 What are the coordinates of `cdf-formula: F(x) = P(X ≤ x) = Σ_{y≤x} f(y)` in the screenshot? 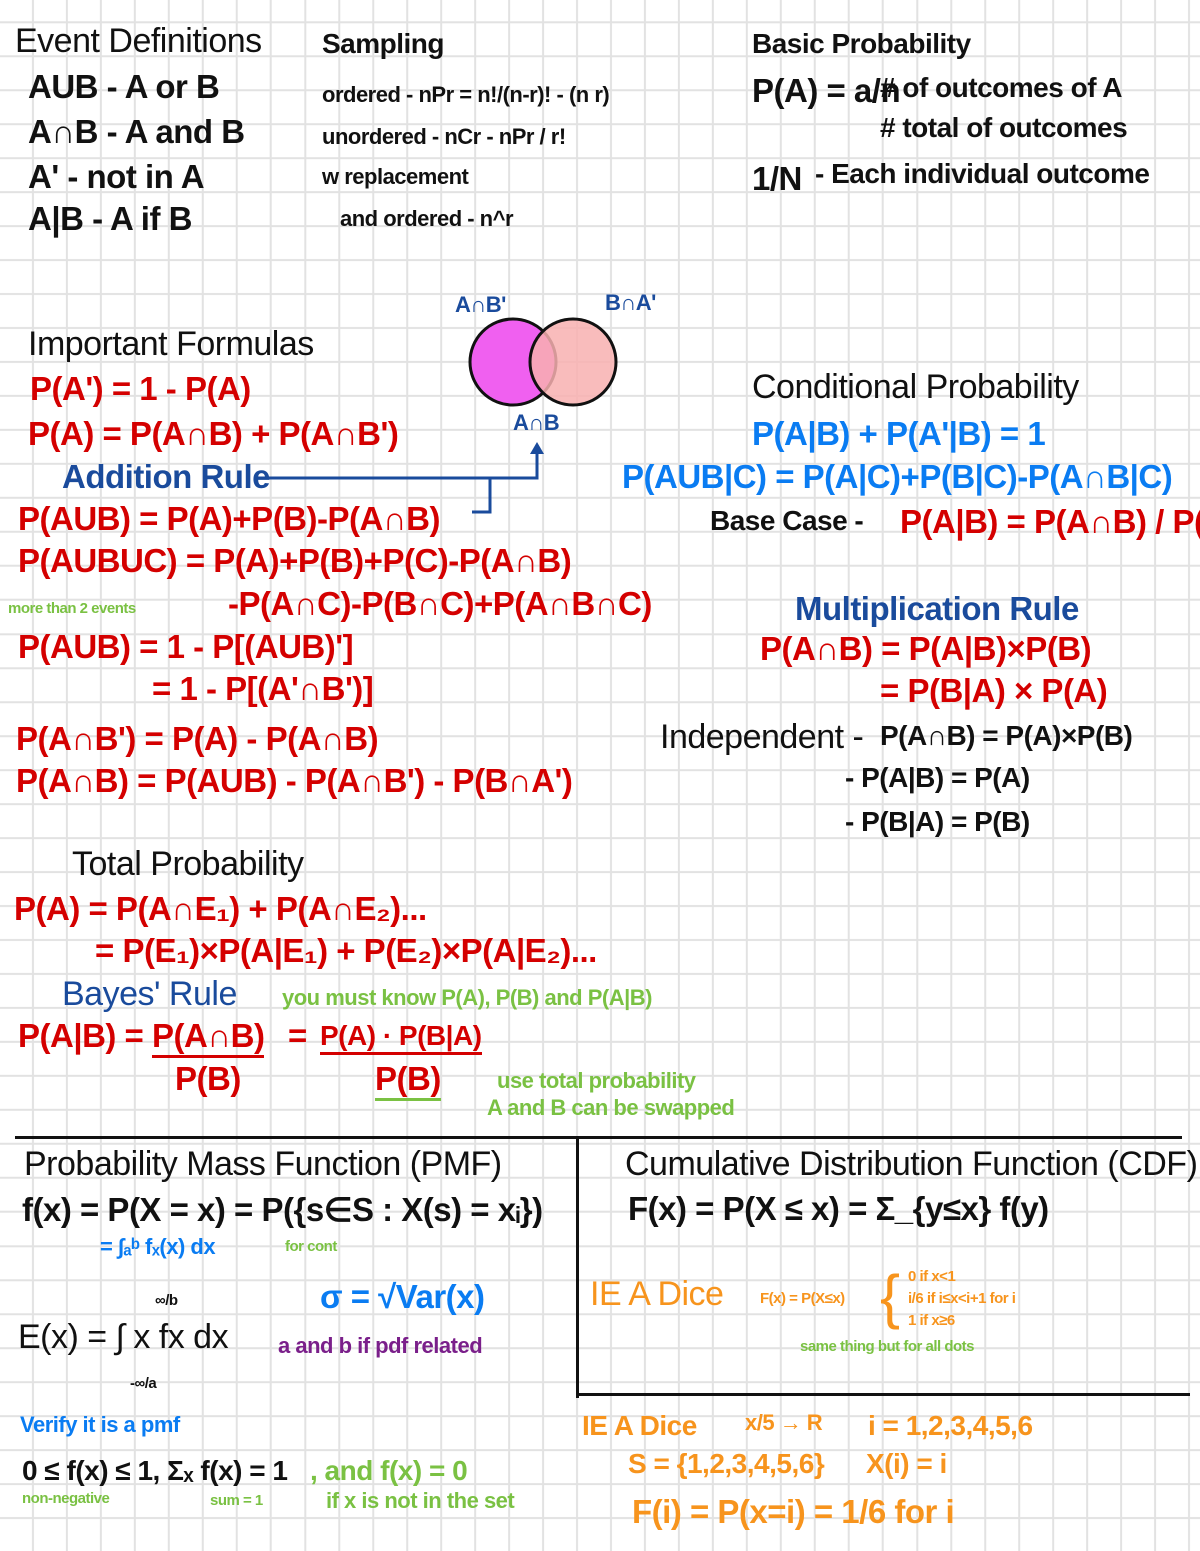 It's located at (838, 1208).